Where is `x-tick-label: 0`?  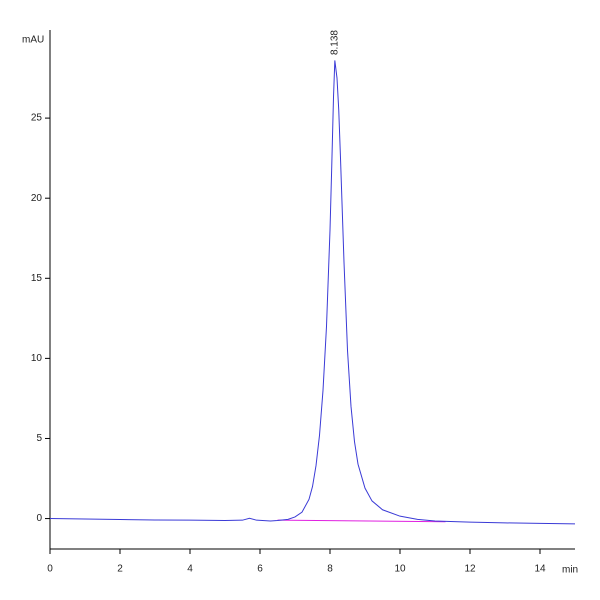
x-tick-label: 0 is located at coordinates (50, 569).